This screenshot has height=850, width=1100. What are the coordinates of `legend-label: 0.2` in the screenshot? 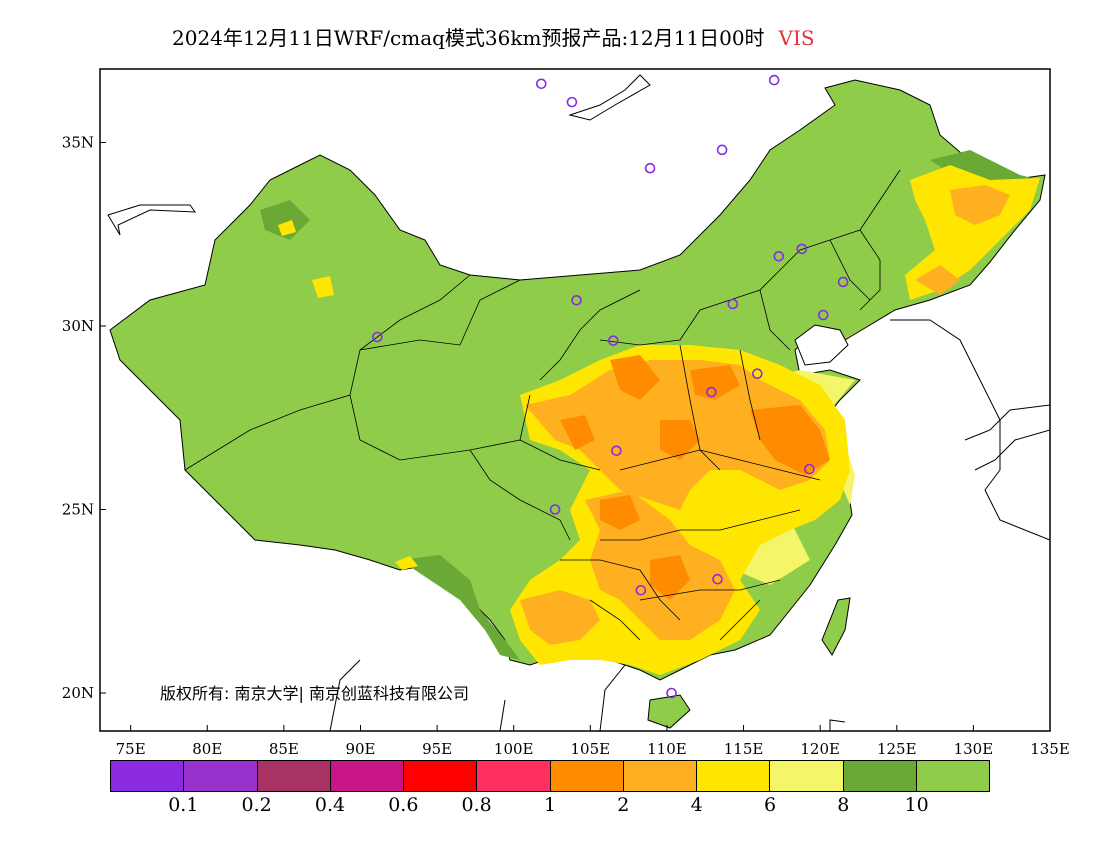 It's located at (256, 805).